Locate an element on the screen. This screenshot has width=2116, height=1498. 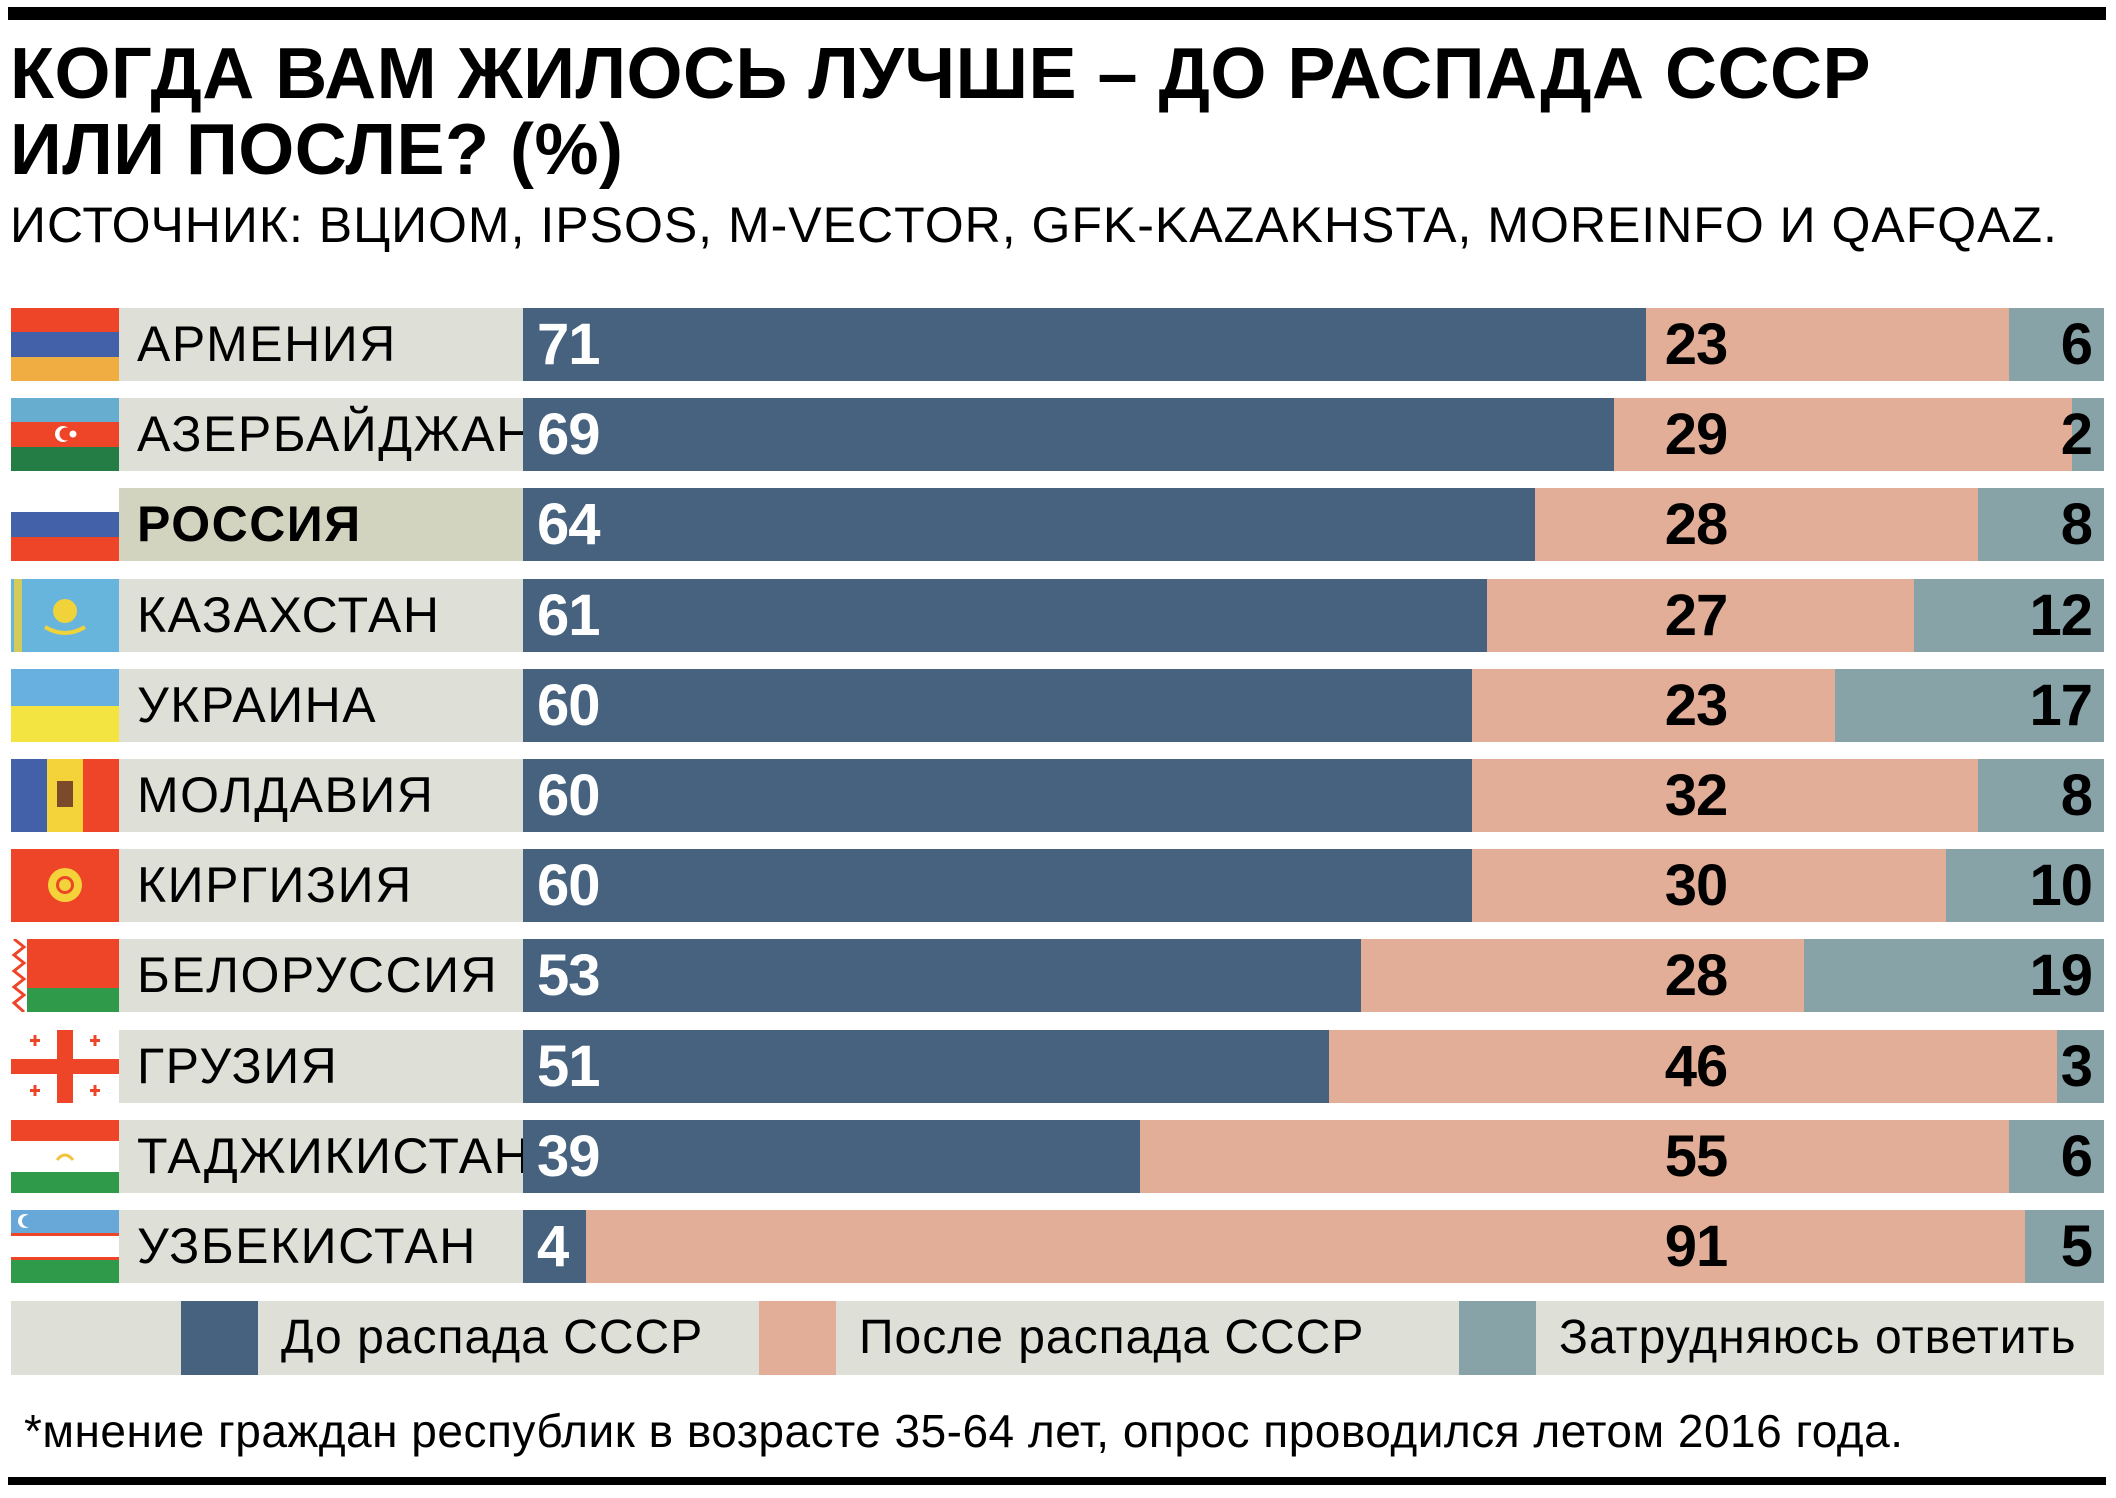
flag-kazakhstan-icon is located at coordinates (65, 615).